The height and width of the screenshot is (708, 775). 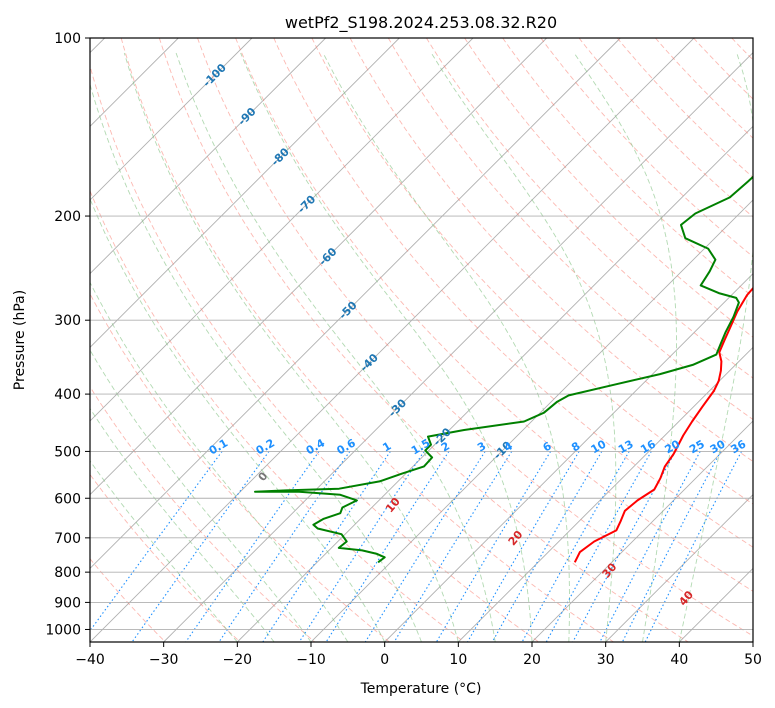 I want to click on y-tick-label: 600, so click(x=67, y=499).